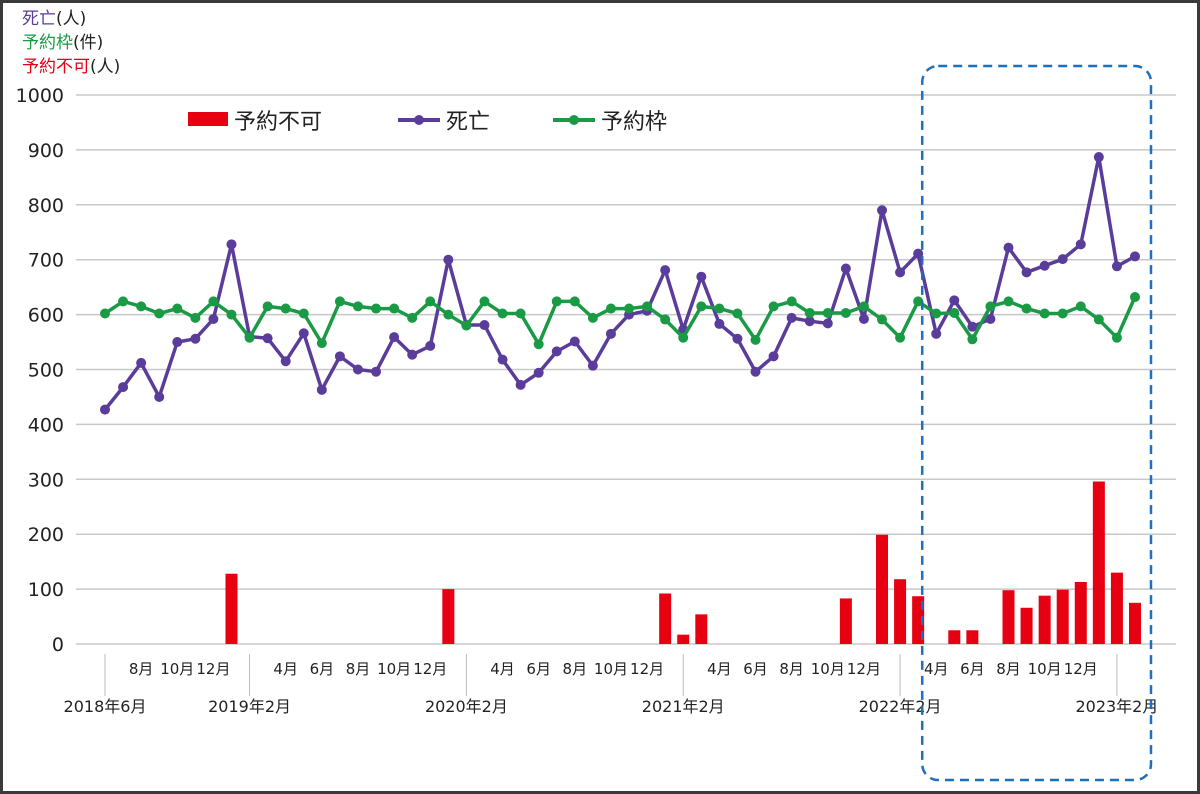 The width and height of the screenshot is (1200, 794). I want to click on legend-label-unavailable: 予約不可, so click(278, 122).